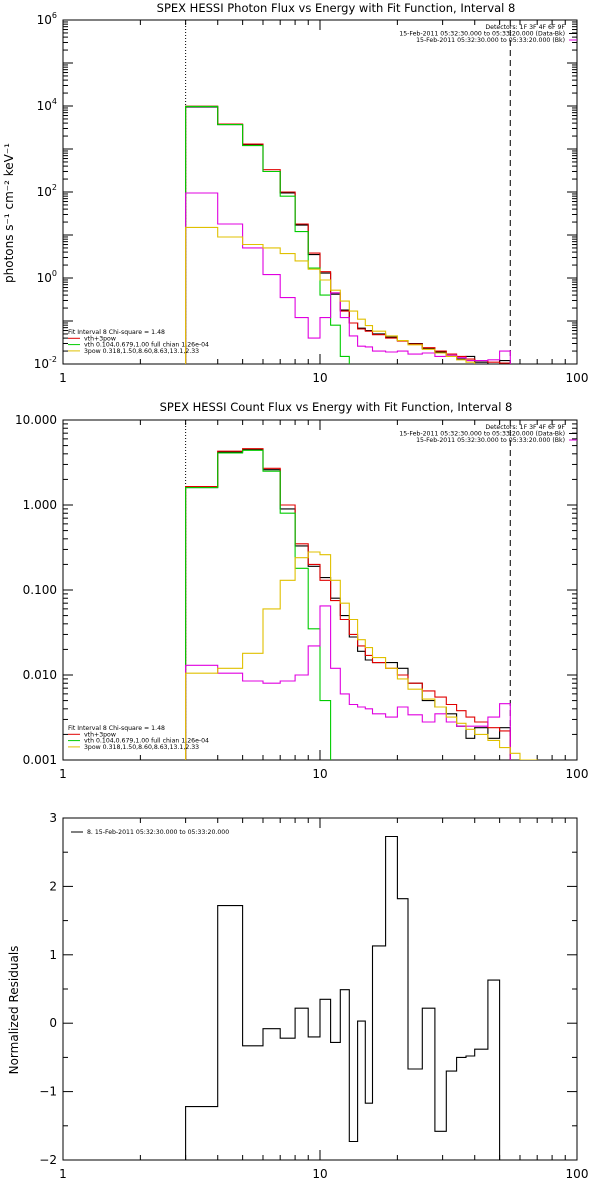 The width and height of the screenshot is (600, 1204). Describe the element at coordinates (47, 105) in the screenshot. I see `photon-flux-y-tick-label: 10⁴` at that location.